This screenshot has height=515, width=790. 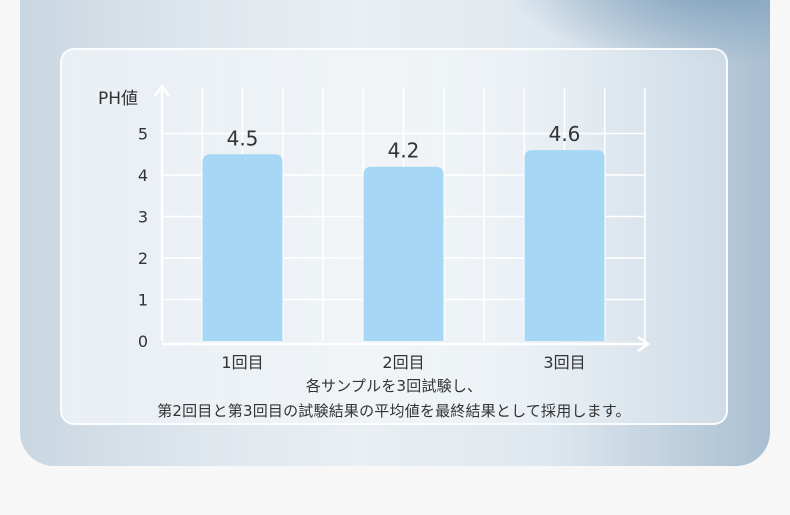 I want to click on y-tick-label: 0, so click(x=143, y=341).